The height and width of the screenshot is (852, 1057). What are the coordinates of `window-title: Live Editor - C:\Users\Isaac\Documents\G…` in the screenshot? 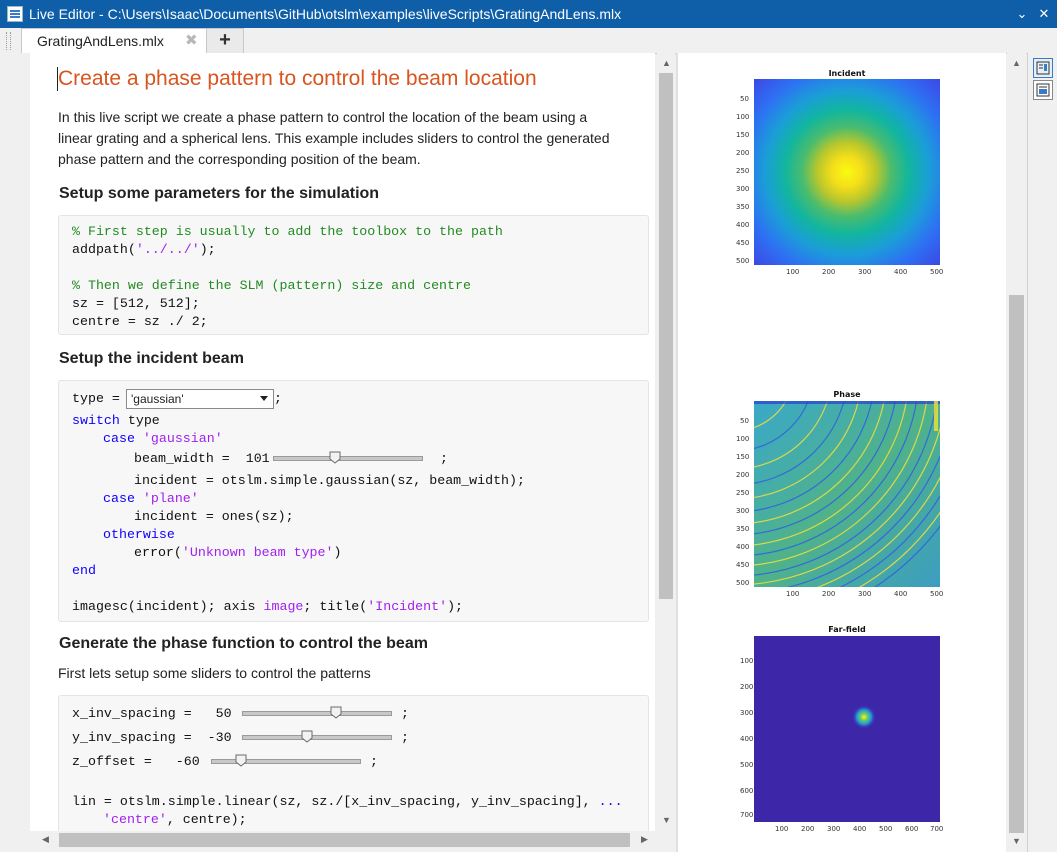 It's located at (325, 14).